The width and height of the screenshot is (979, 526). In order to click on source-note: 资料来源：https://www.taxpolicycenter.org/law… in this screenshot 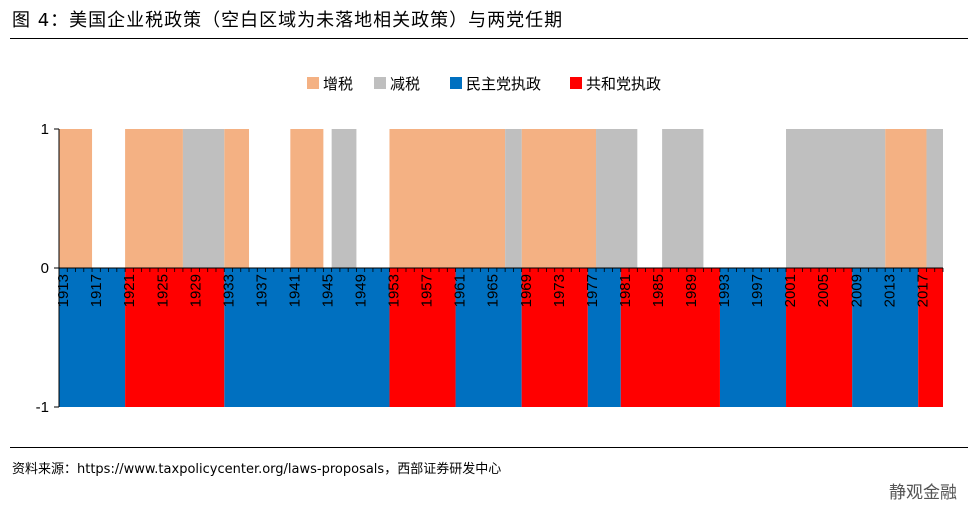, I will do `click(257, 469)`.